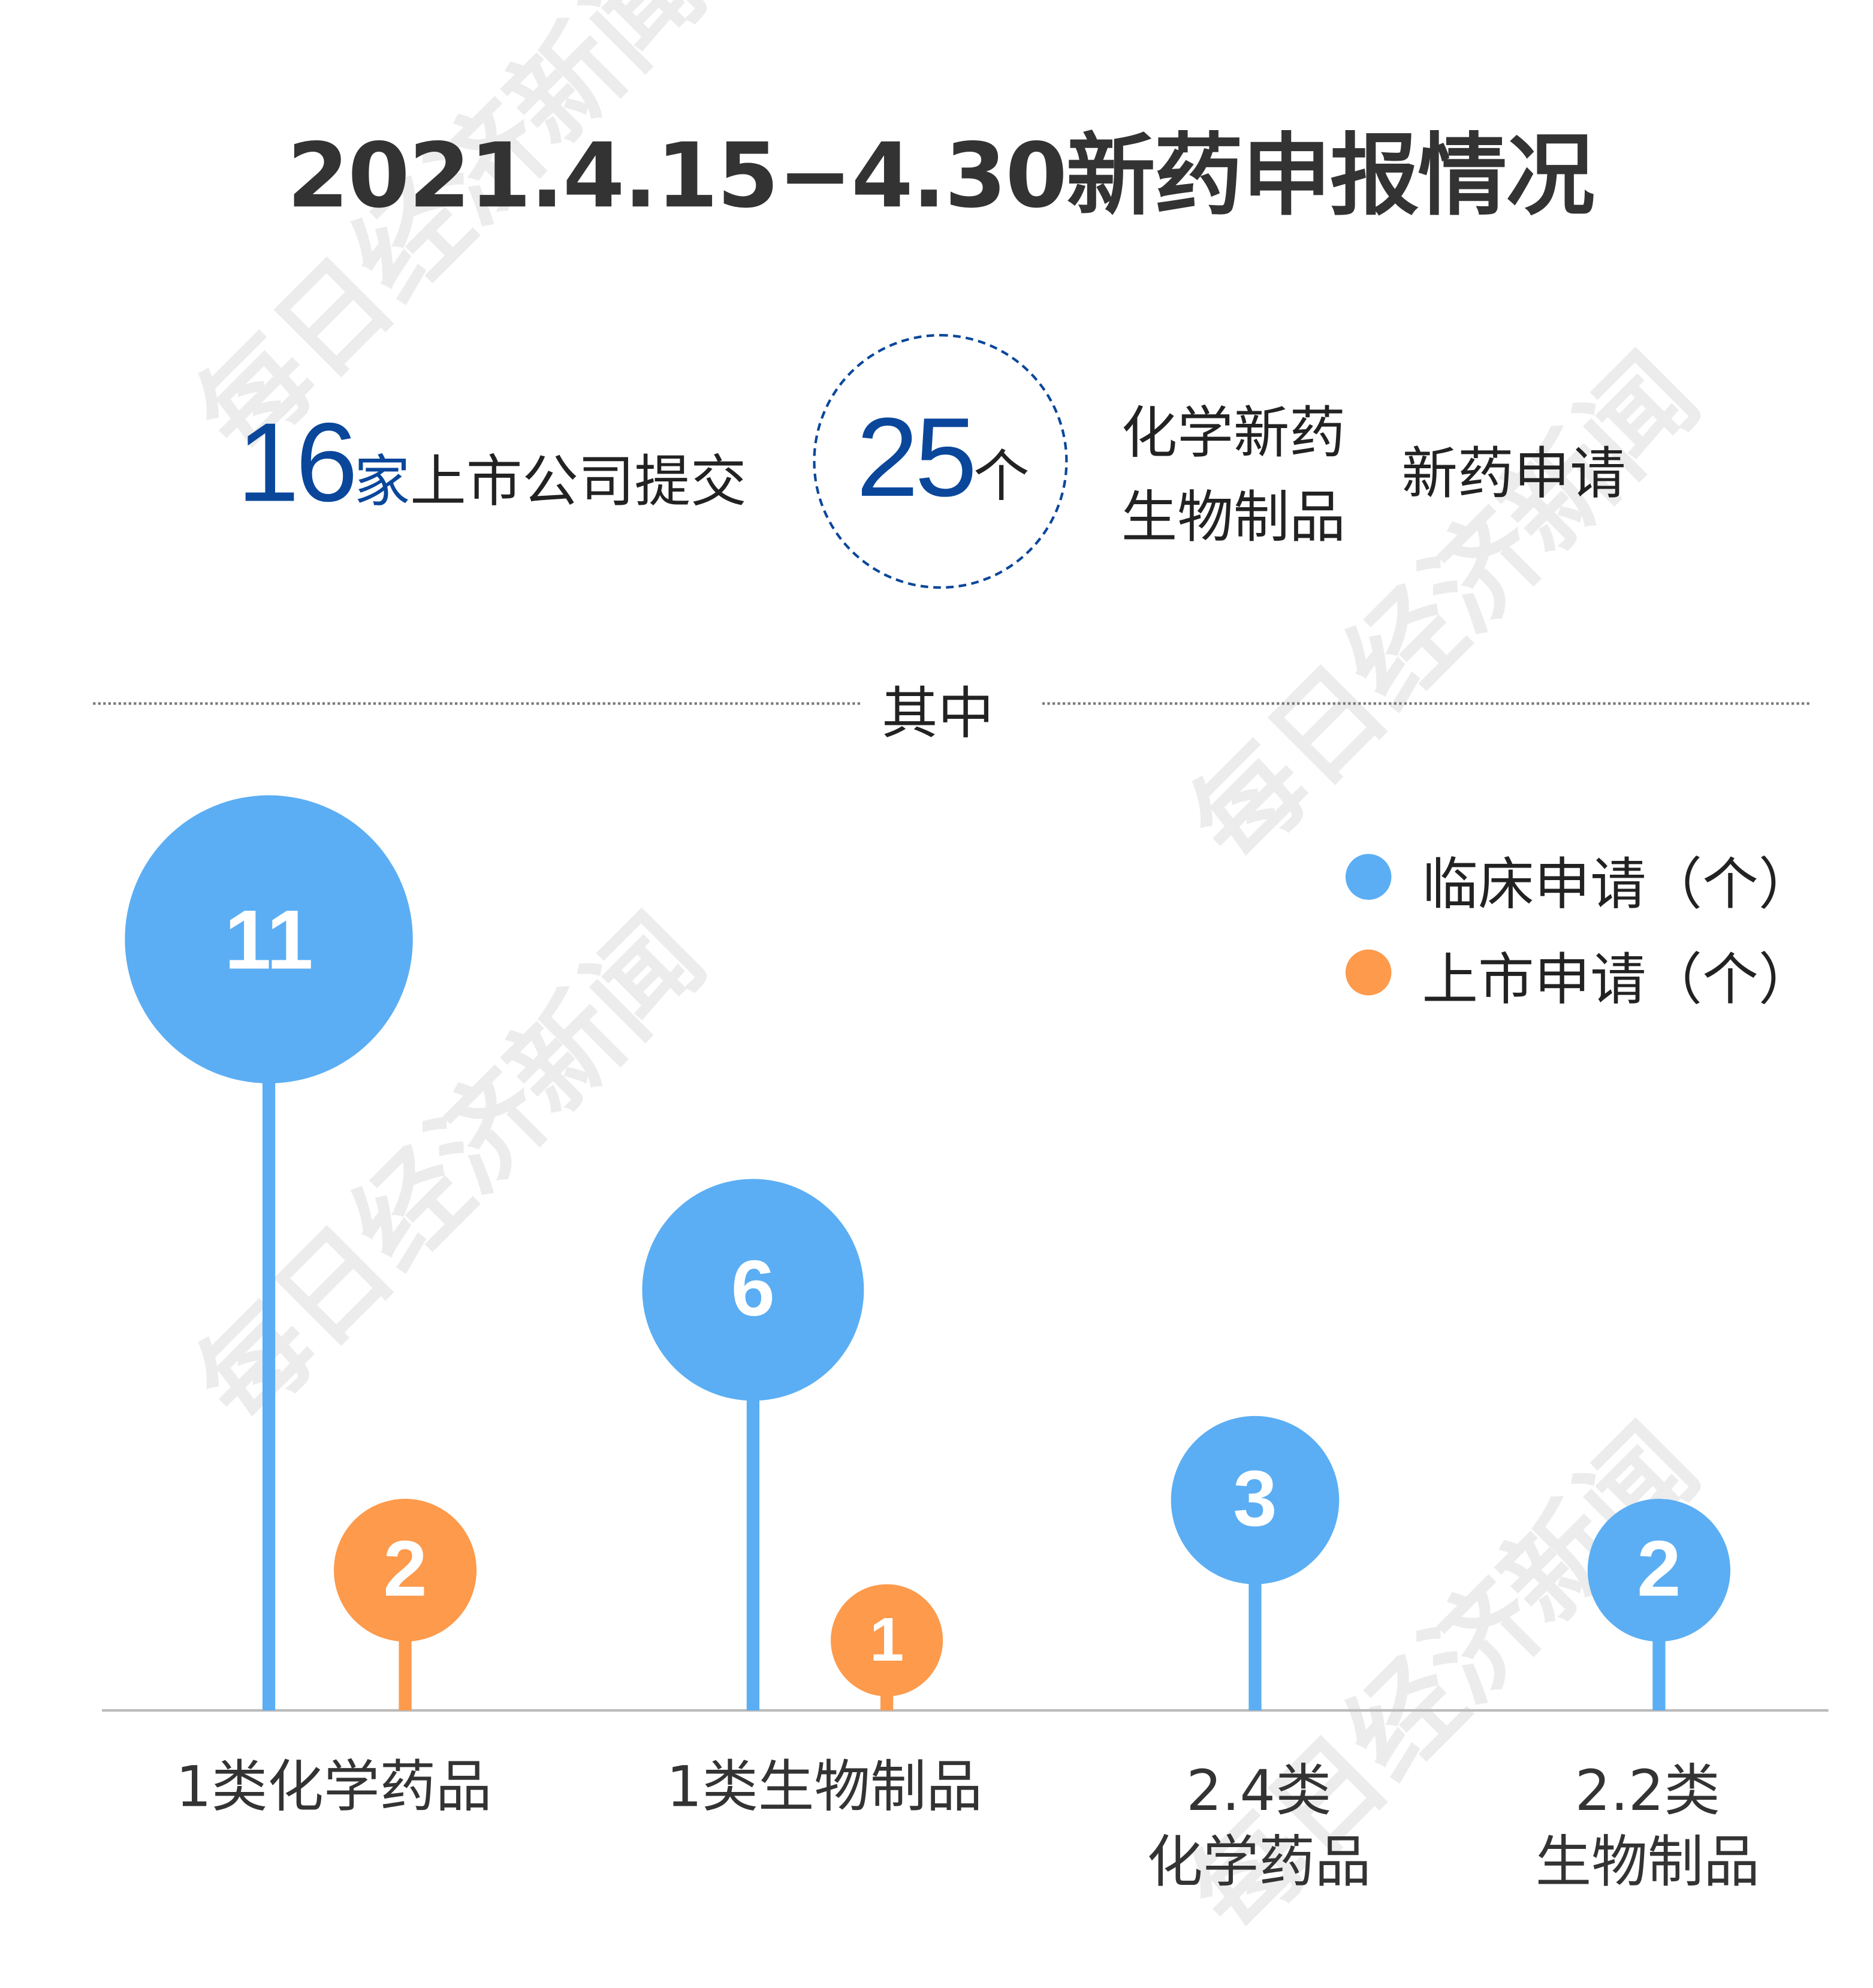 The height and width of the screenshot is (1988, 1873). I want to click on market-bubble: 1, so click(887, 1640).